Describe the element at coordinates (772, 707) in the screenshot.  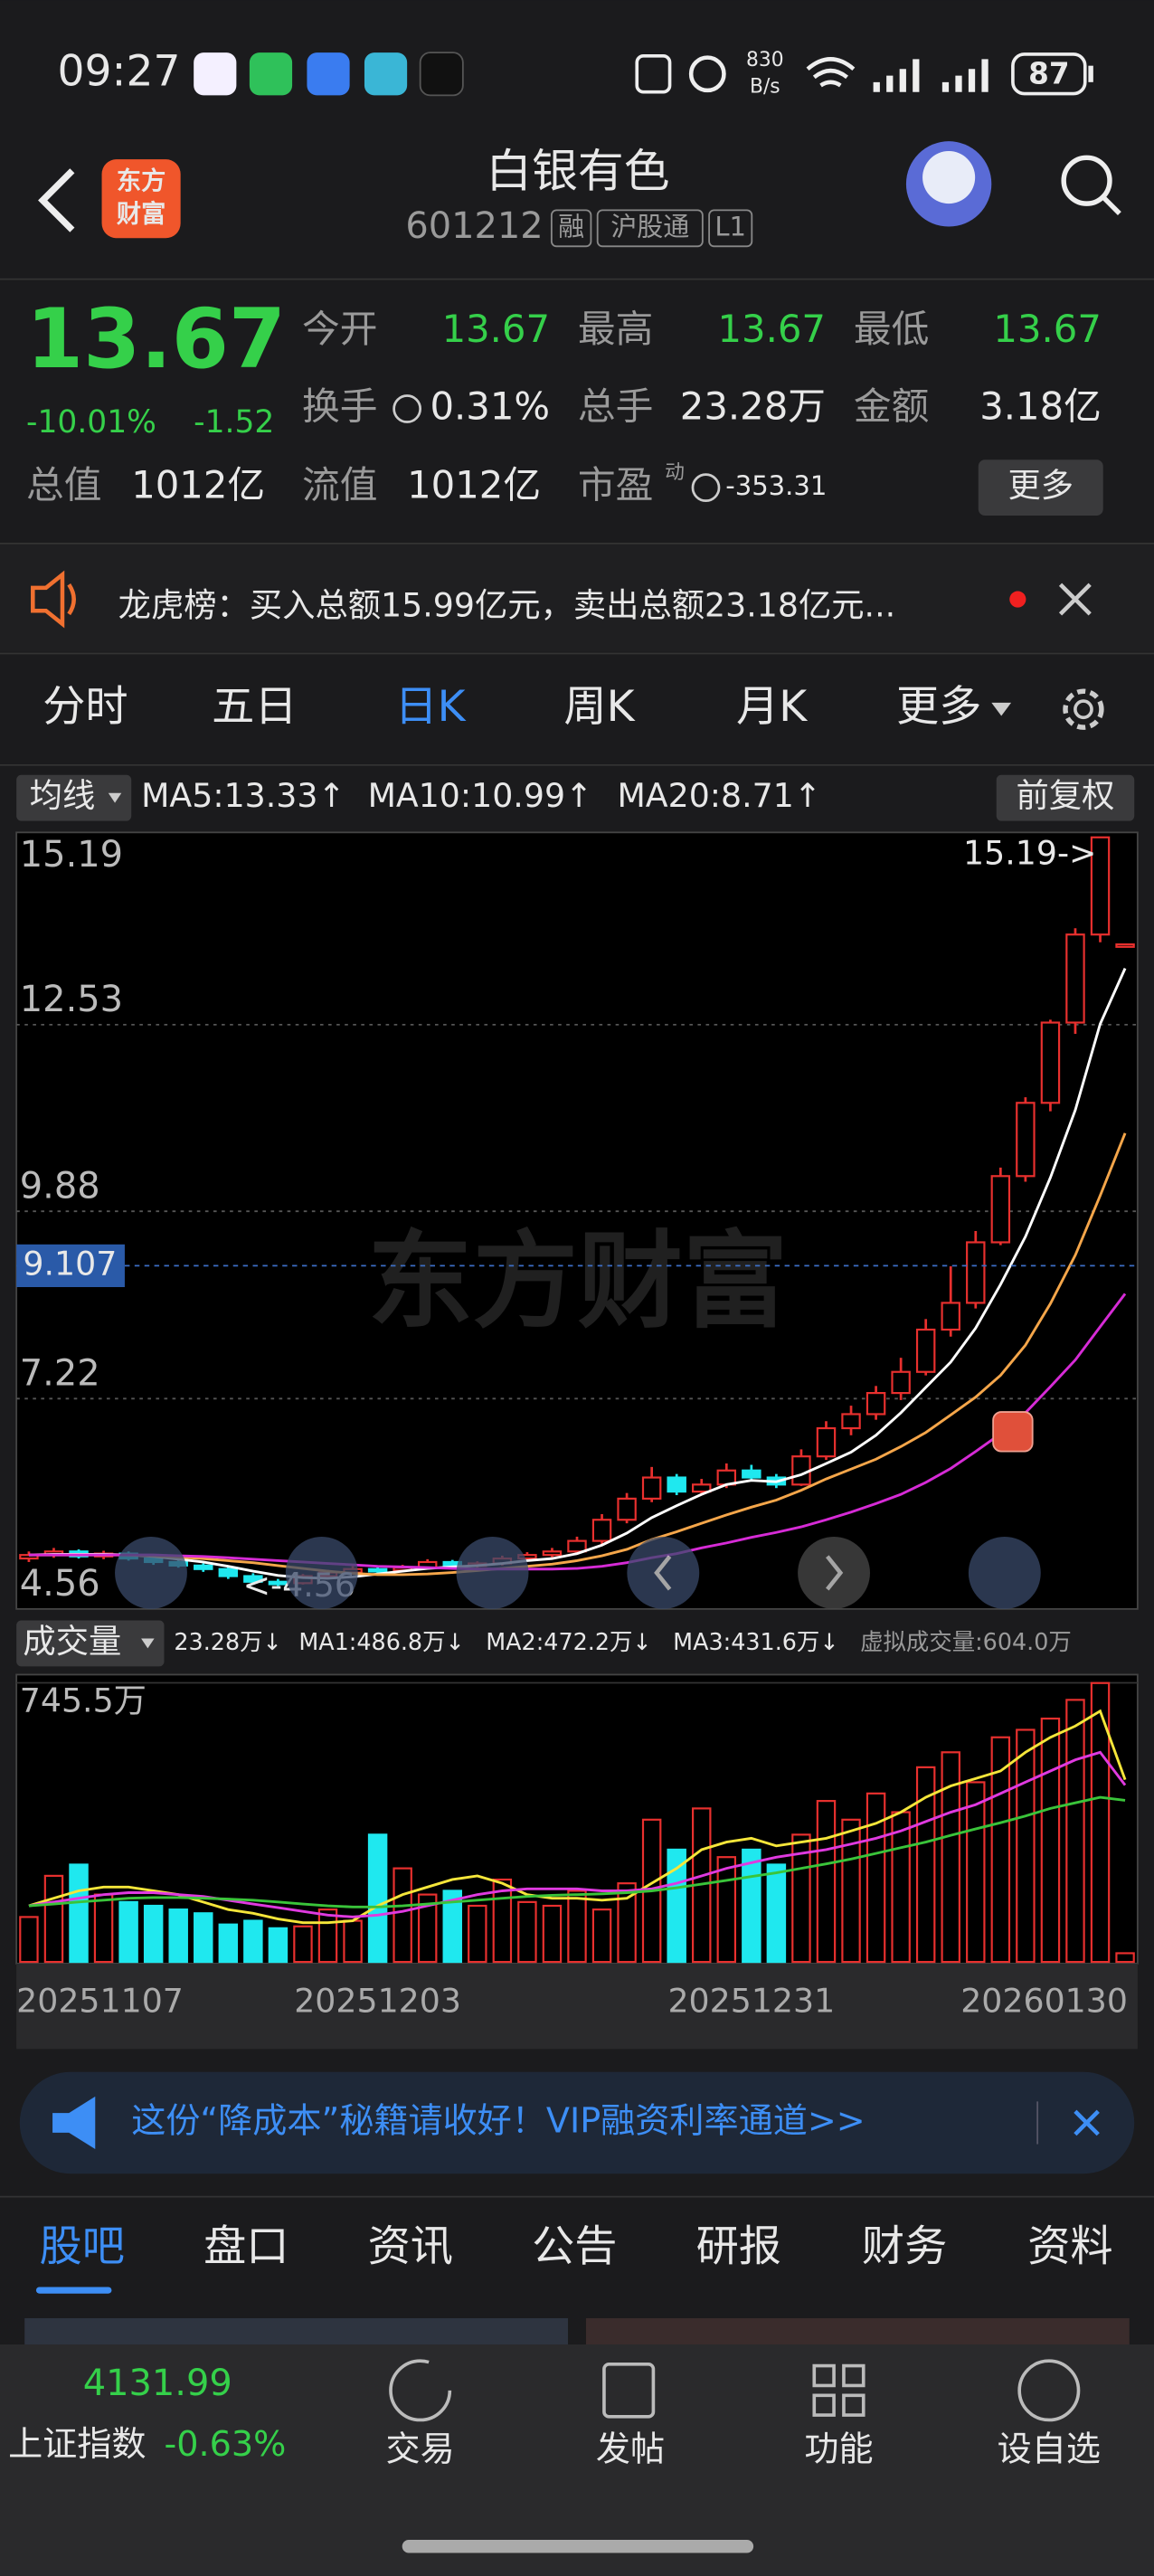
I see `period-tab: 月K` at that location.